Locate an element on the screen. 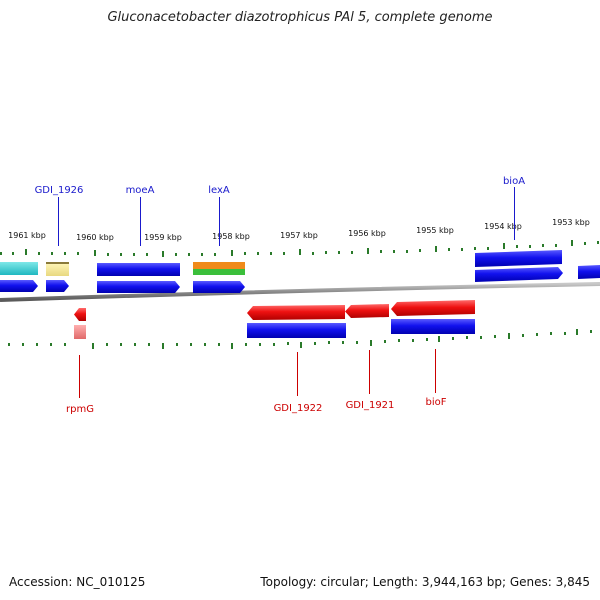 This screenshot has width=600, height=600. kbp-label-1953: 1953 kbp is located at coordinates (571, 222).